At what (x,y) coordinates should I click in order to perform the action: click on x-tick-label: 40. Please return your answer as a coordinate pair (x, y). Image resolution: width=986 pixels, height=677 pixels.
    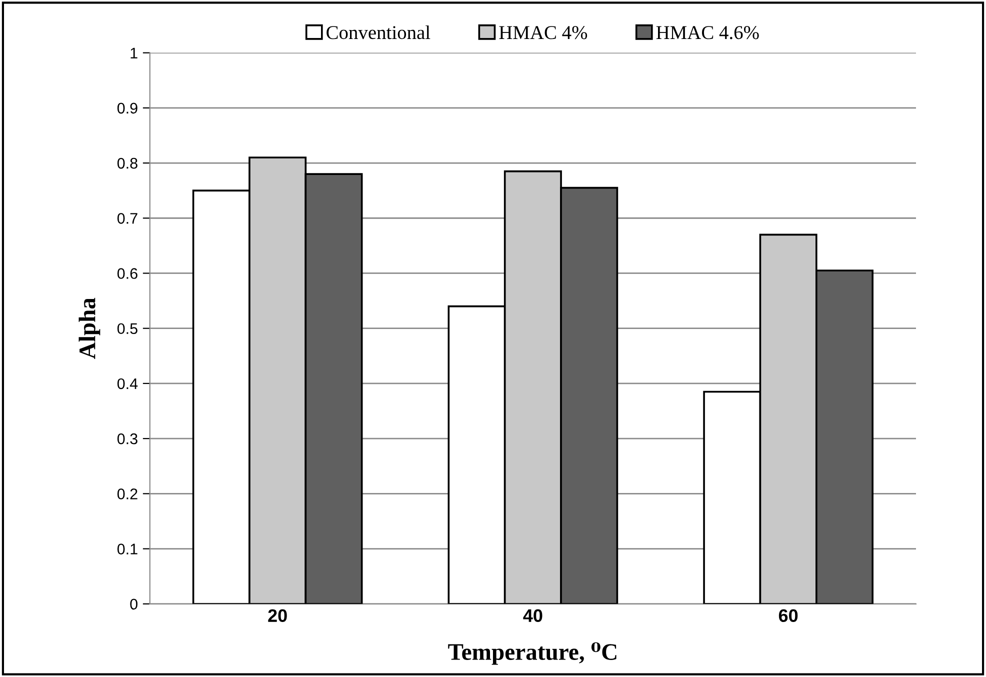
    Looking at the image, I should click on (532, 615).